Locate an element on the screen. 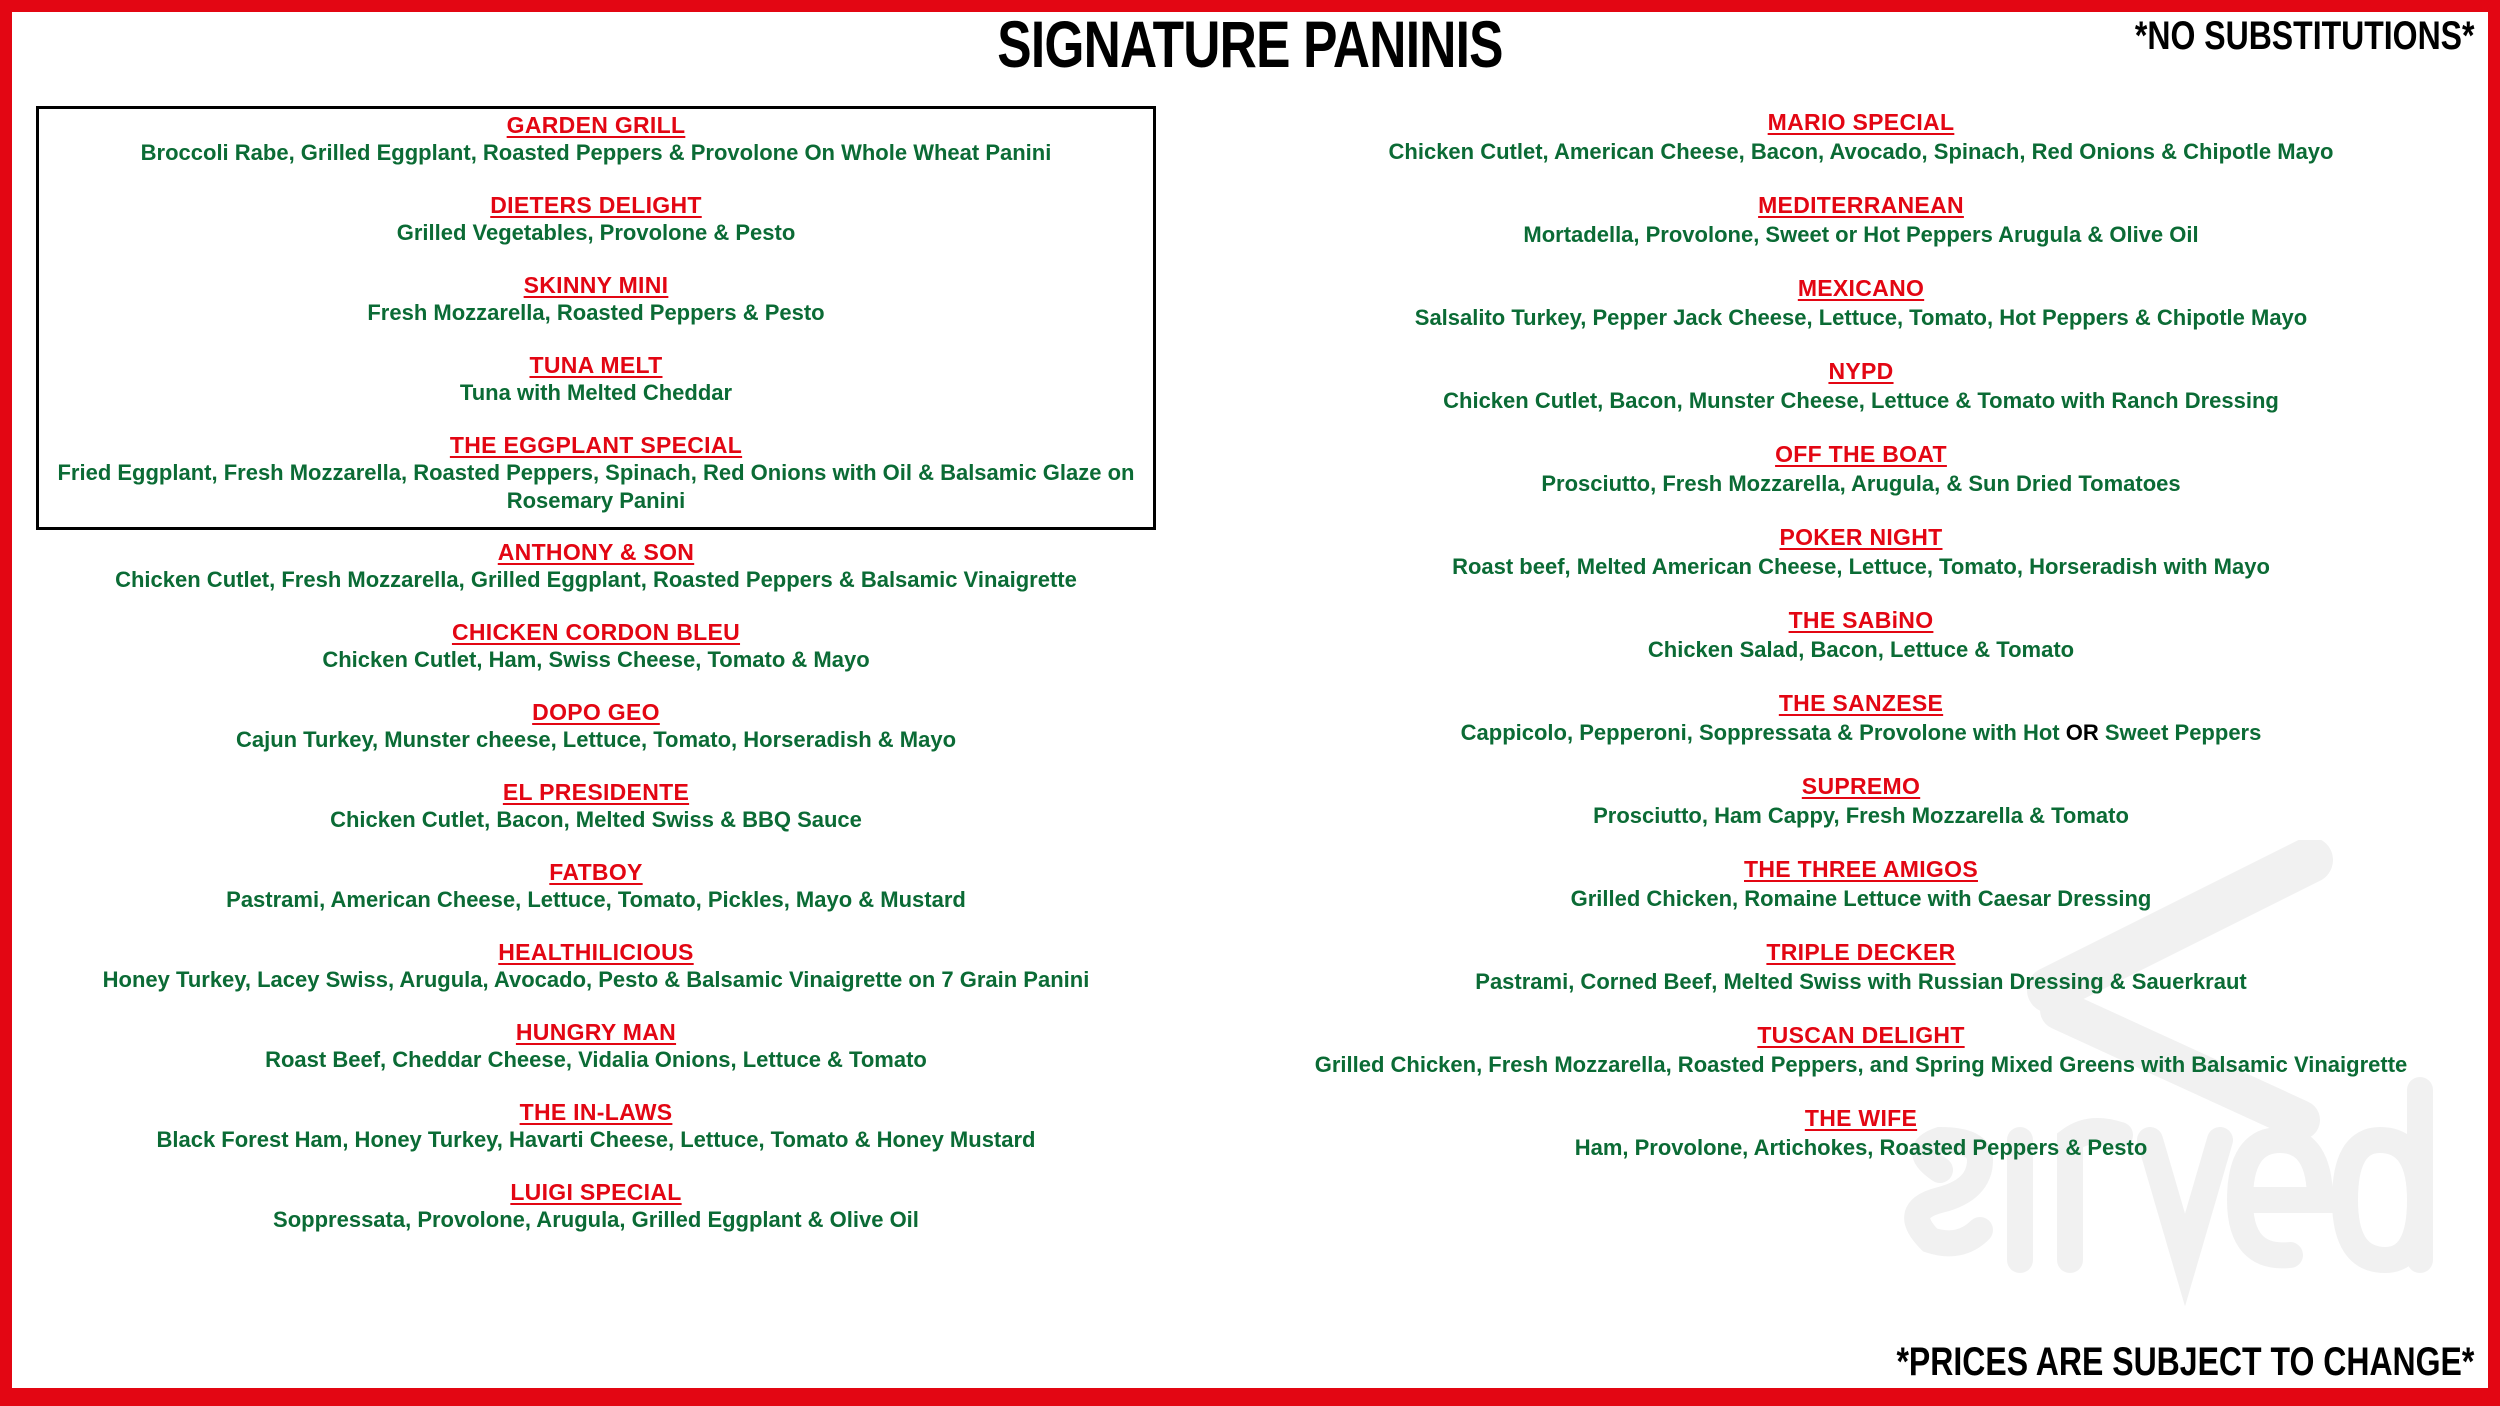 The width and height of the screenshot is (2500, 1406). item-name: THE SANZESE is located at coordinates (1861, 703).